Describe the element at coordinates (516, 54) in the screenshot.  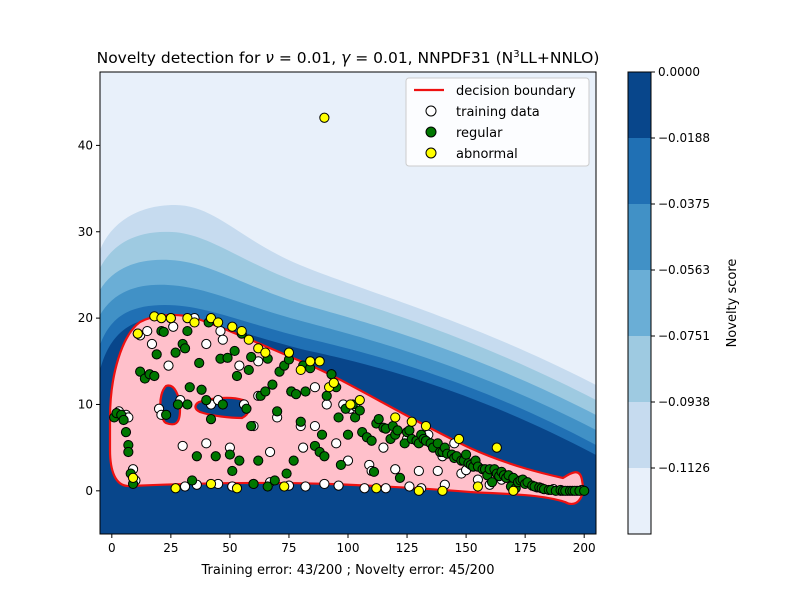
I see `title-superscript: 3` at that location.